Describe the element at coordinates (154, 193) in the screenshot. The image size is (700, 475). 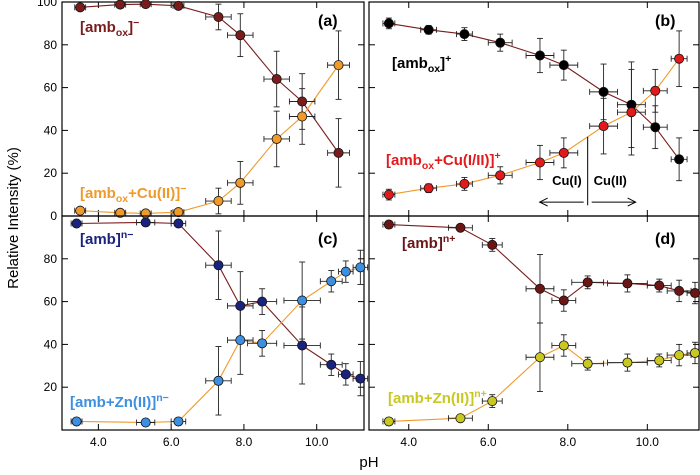
I see `series-label-rest: +Cu(II)]` at that location.